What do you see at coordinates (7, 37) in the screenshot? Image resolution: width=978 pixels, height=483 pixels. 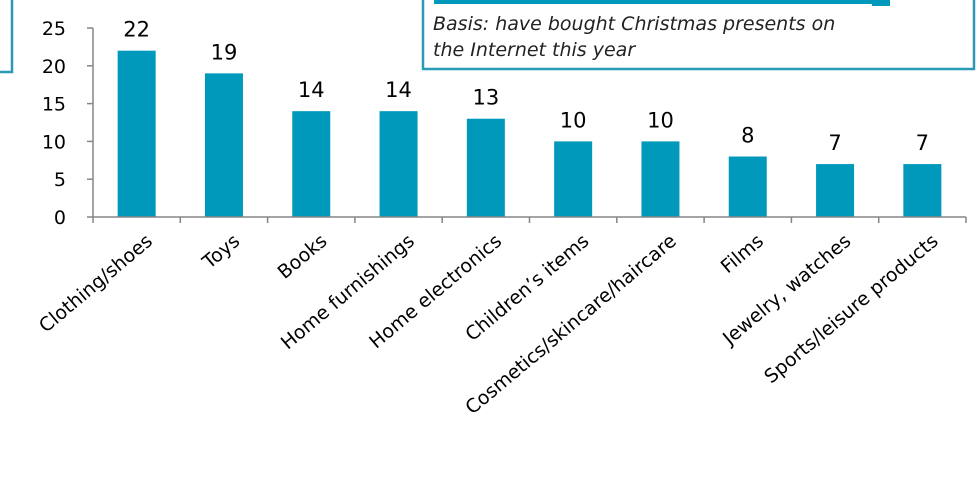 I see `left-callout-box` at bounding box center [7, 37].